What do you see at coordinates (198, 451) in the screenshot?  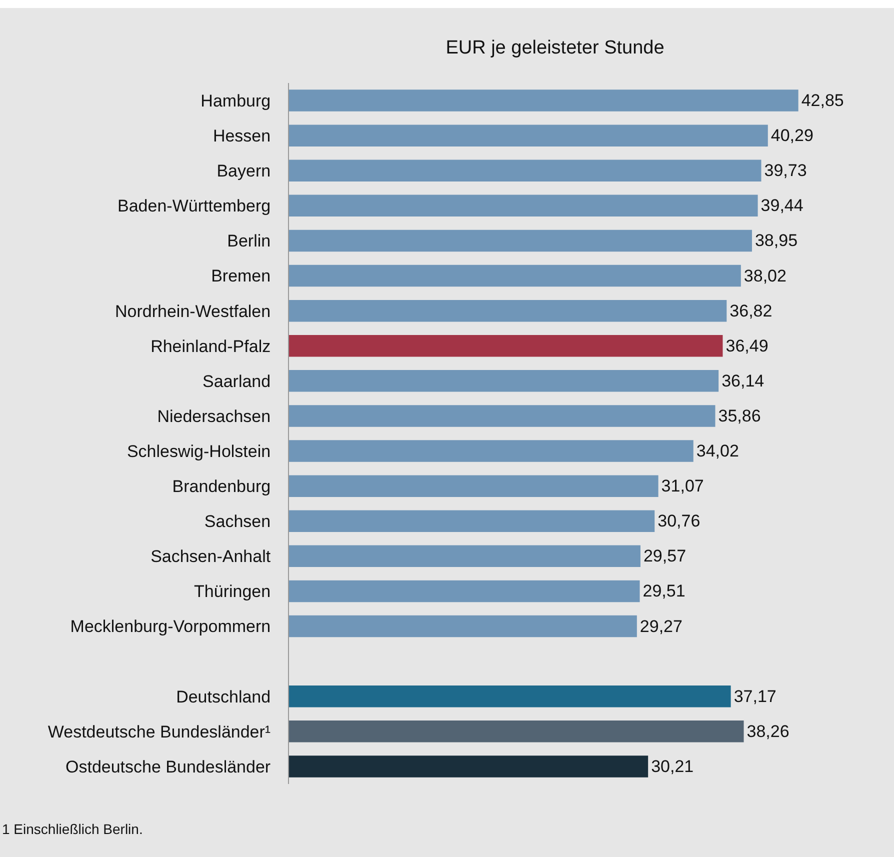 I see `y-tick-label: Schleswig-Holstein` at bounding box center [198, 451].